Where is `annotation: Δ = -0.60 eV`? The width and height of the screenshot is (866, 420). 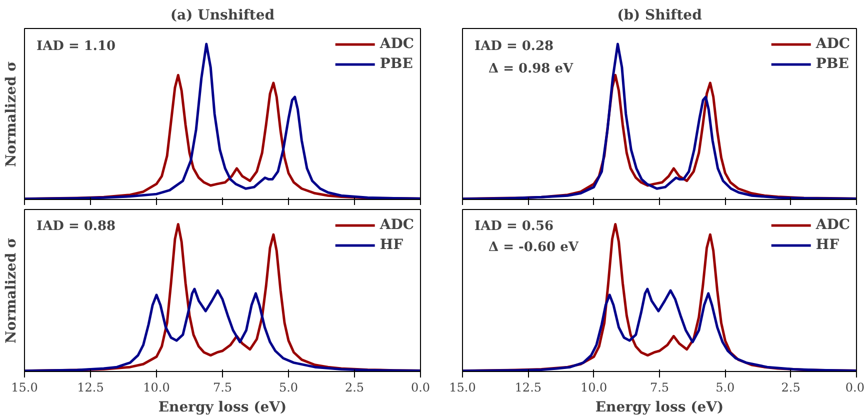
annotation: Δ = -0.60 eV is located at coordinates (534, 247).